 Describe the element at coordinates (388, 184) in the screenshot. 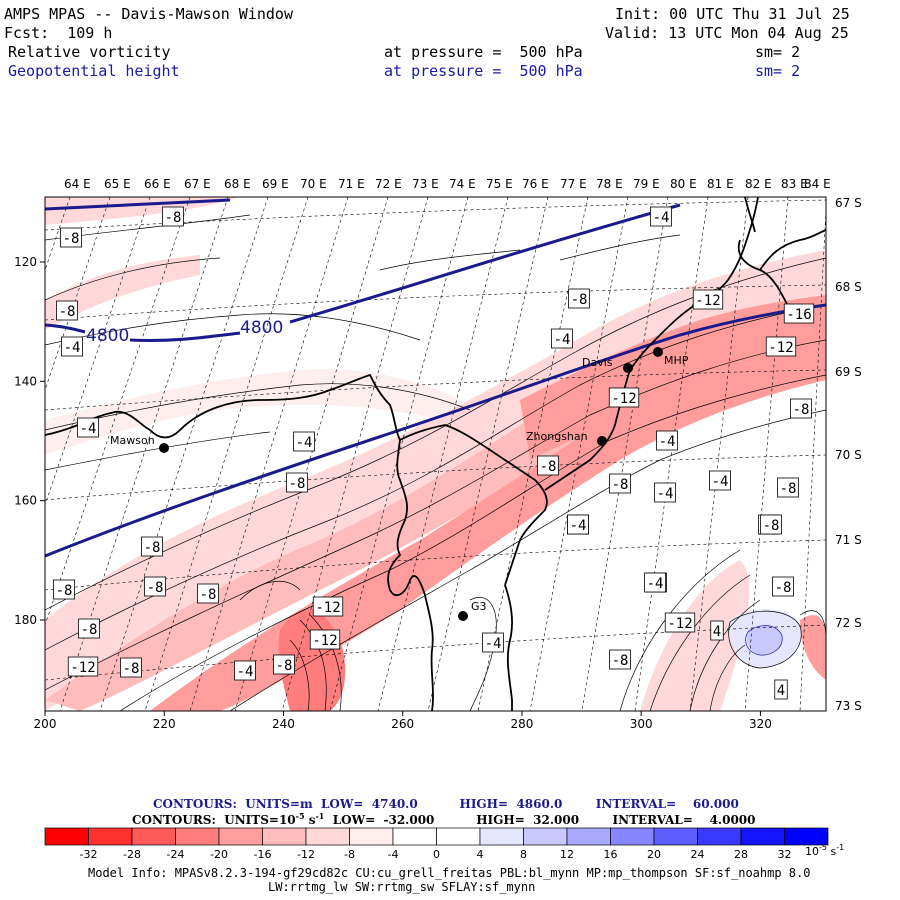

I see `longitude-label: 72 E` at that location.